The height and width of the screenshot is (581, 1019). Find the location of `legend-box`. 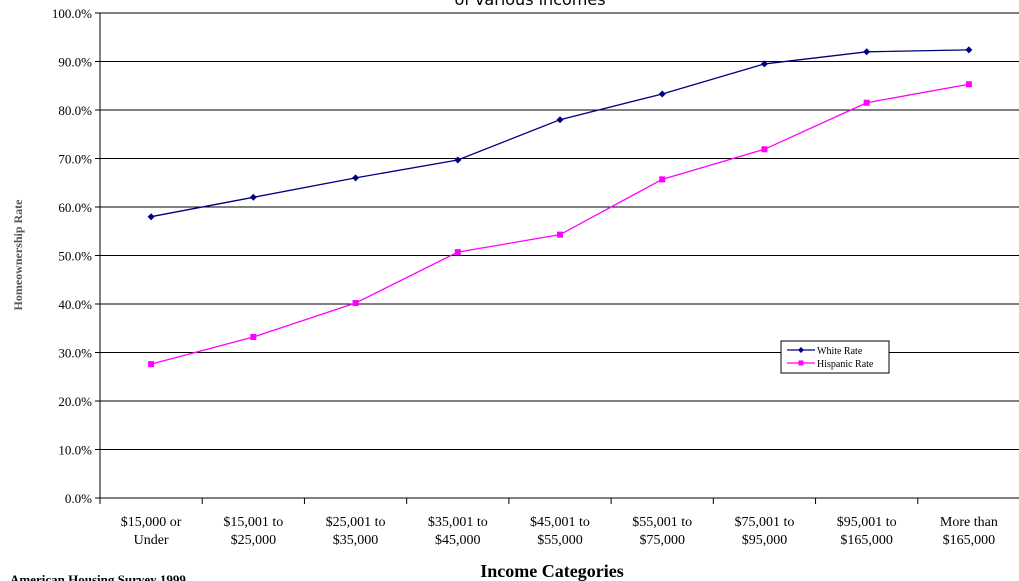

legend-box is located at coordinates (835, 357).